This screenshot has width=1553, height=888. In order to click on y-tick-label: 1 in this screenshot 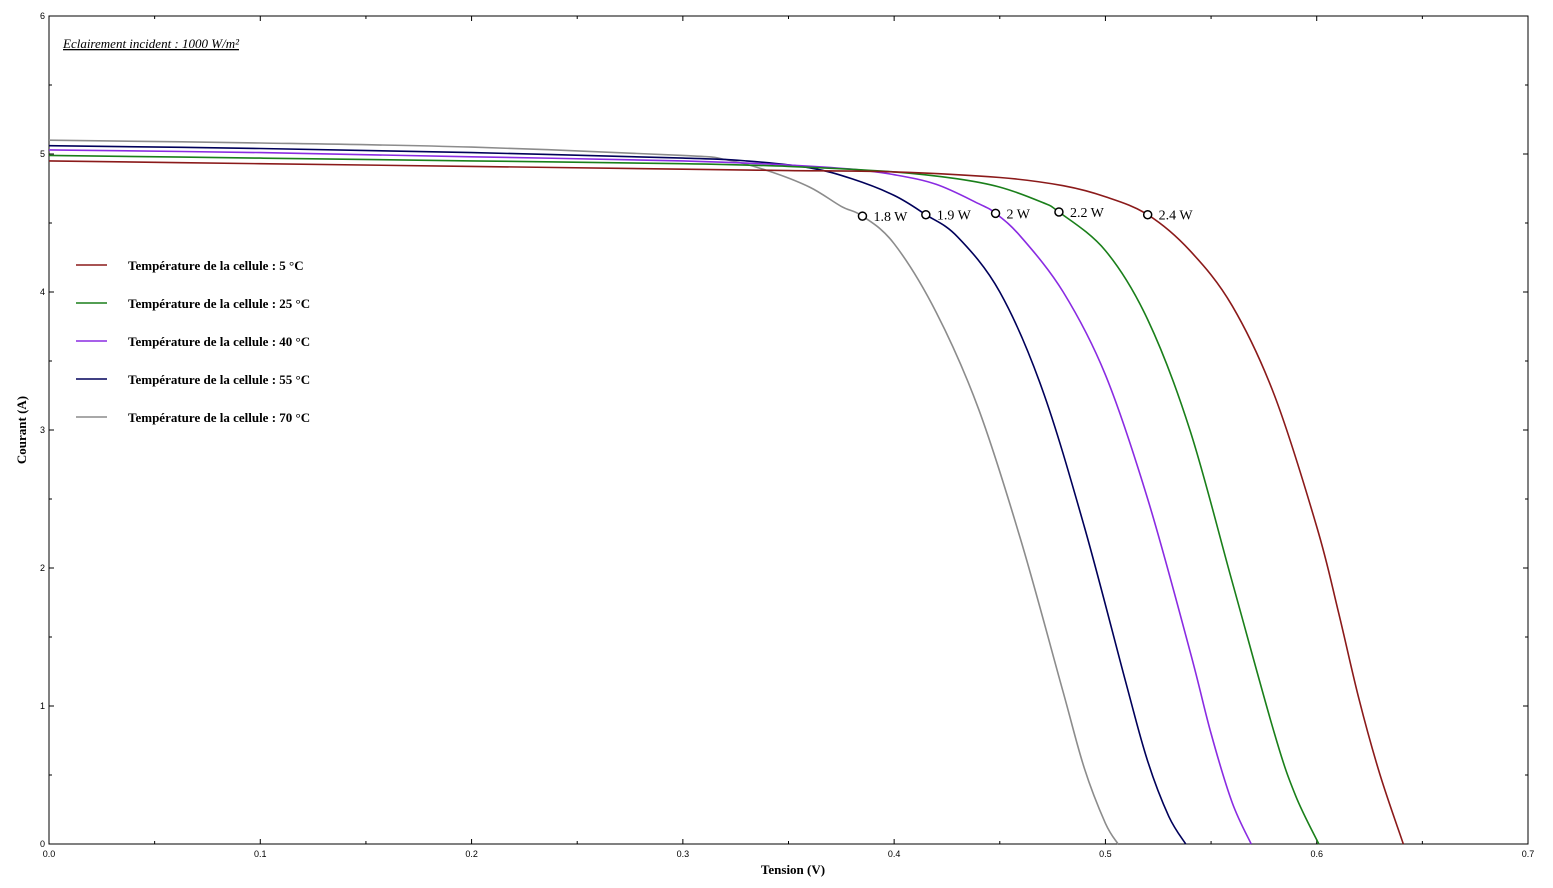, I will do `click(42, 706)`.